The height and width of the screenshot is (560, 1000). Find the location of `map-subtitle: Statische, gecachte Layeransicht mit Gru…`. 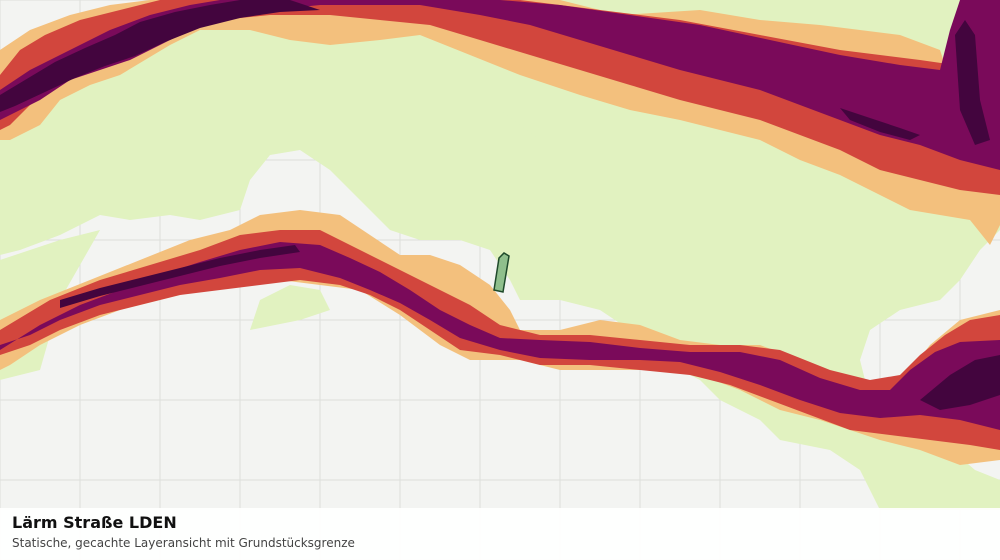

map-subtitle: Statische, gecachte Layeransicht mit Gru… is located at coordinates (183, 543).